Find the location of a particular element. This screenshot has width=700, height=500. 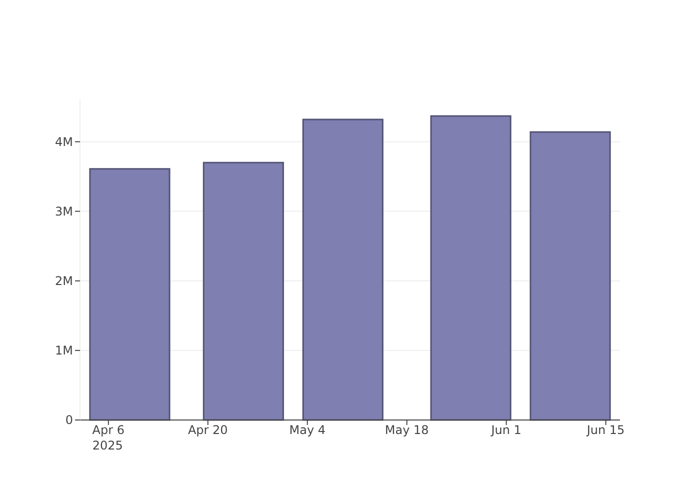

x-tick-label: Apr 6 2025 is located at coordinates (108, 438).